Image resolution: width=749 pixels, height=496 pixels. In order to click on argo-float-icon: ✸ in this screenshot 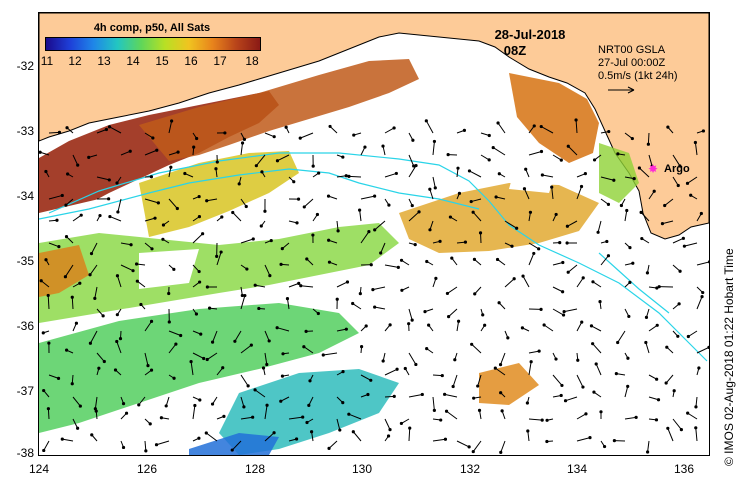, I will do `click(653, 169)`.